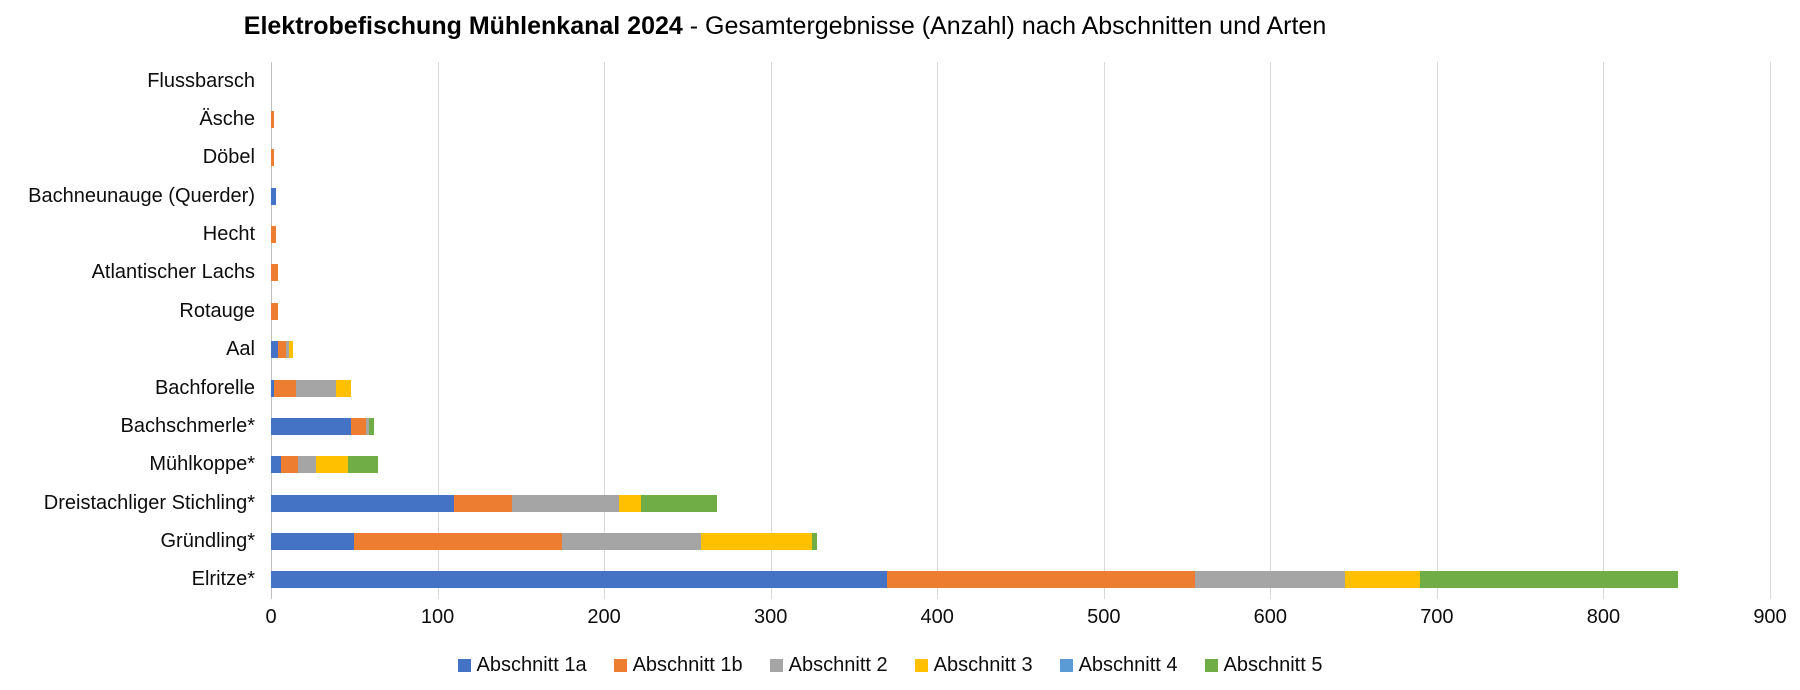 This screenshot has width=1800, height=690. Describe the element at coordinates (223, 579) in the screenshot. I see `category-label: Elritze*` at that location.